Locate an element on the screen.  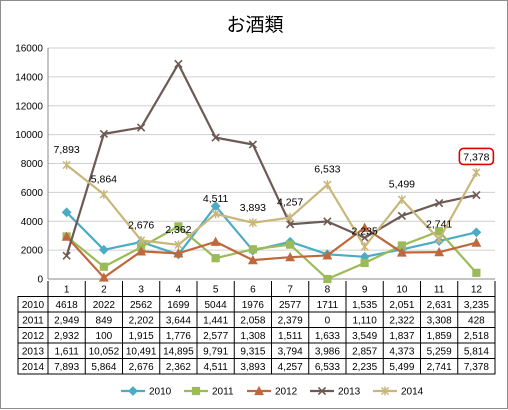
table-row-label: 2011 is located at coordinates (33, 320).